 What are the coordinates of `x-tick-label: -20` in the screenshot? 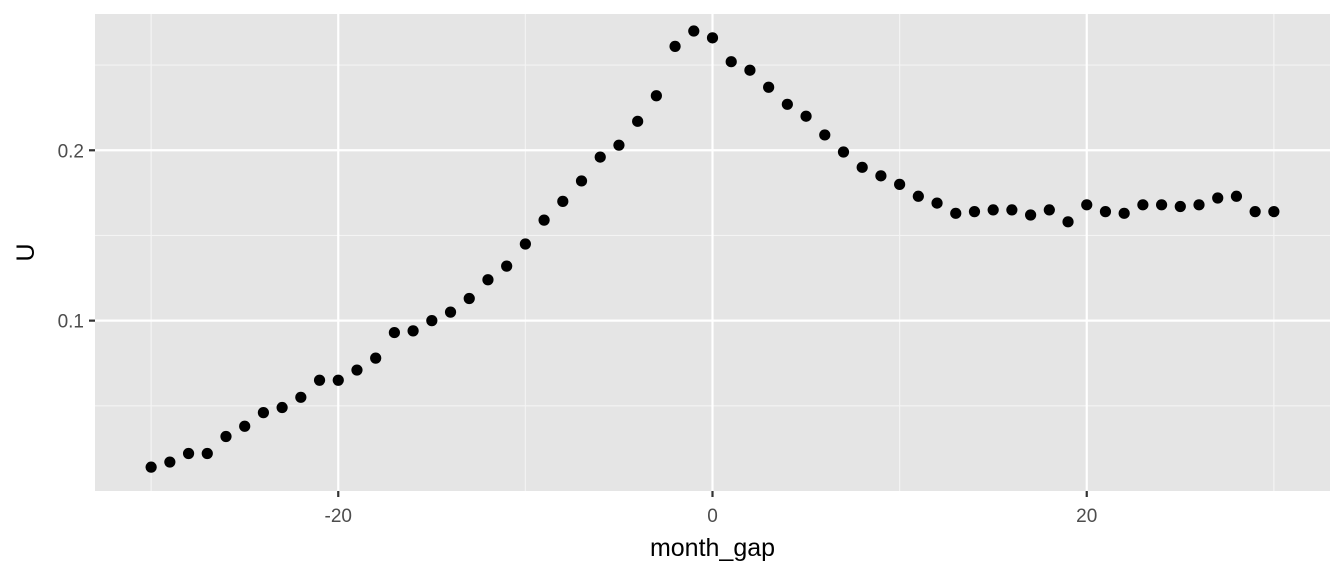 It's located at (338, 516).